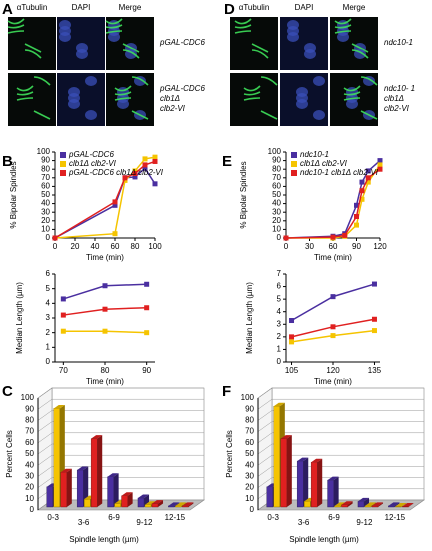 The height and width of the screenshot is (551, 432). I want to click on x-tick-label: 100, so click(155, 246).